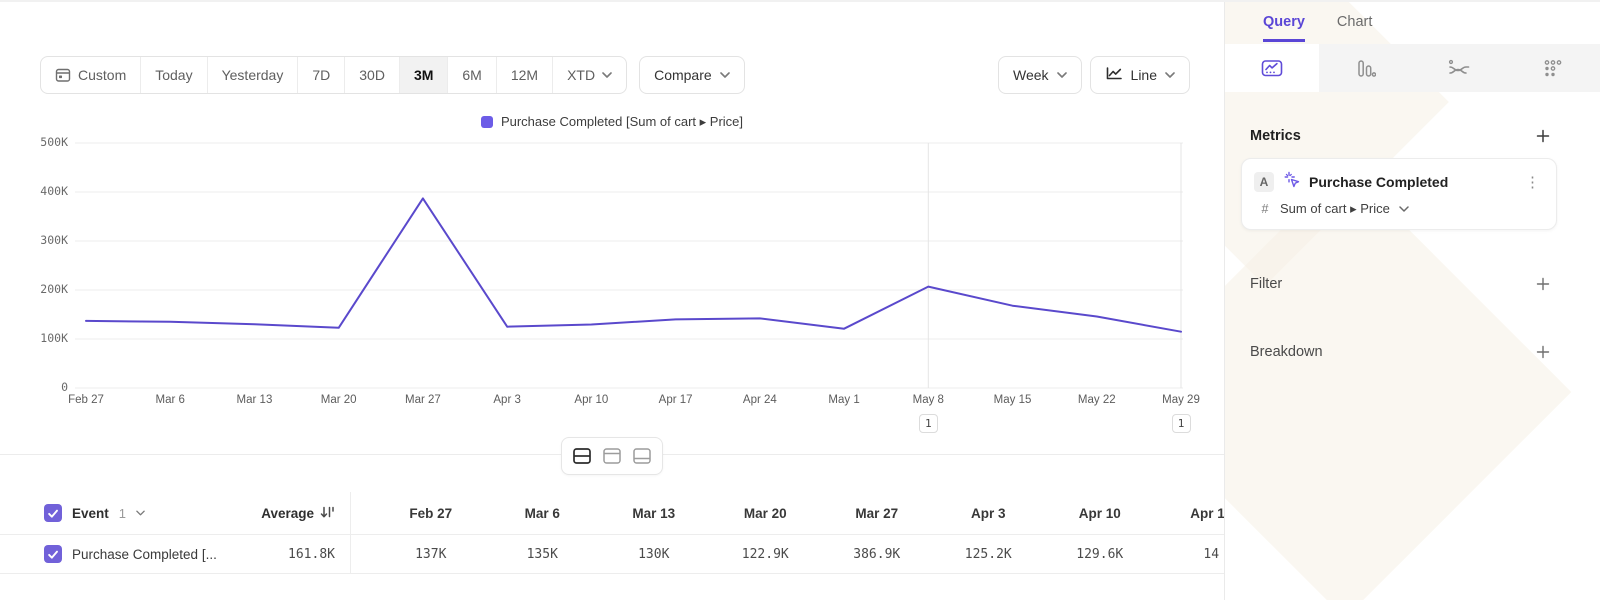 Image resolution: width=1600 pixels, height=600 pixels. I want to click on event-sparkle-icon, so click(1291, 182).